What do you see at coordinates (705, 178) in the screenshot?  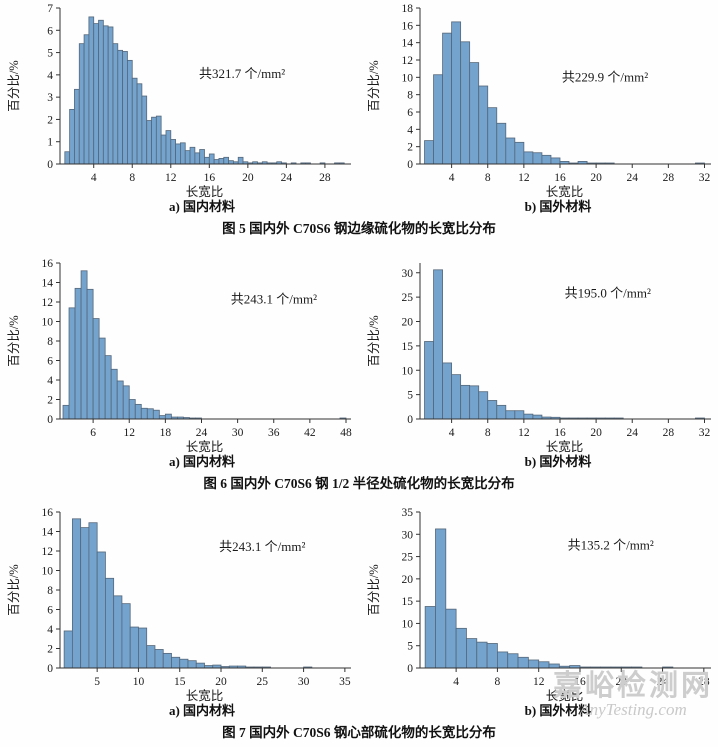 I see `x-tick-label: 32` at bounding box center [705, 178].